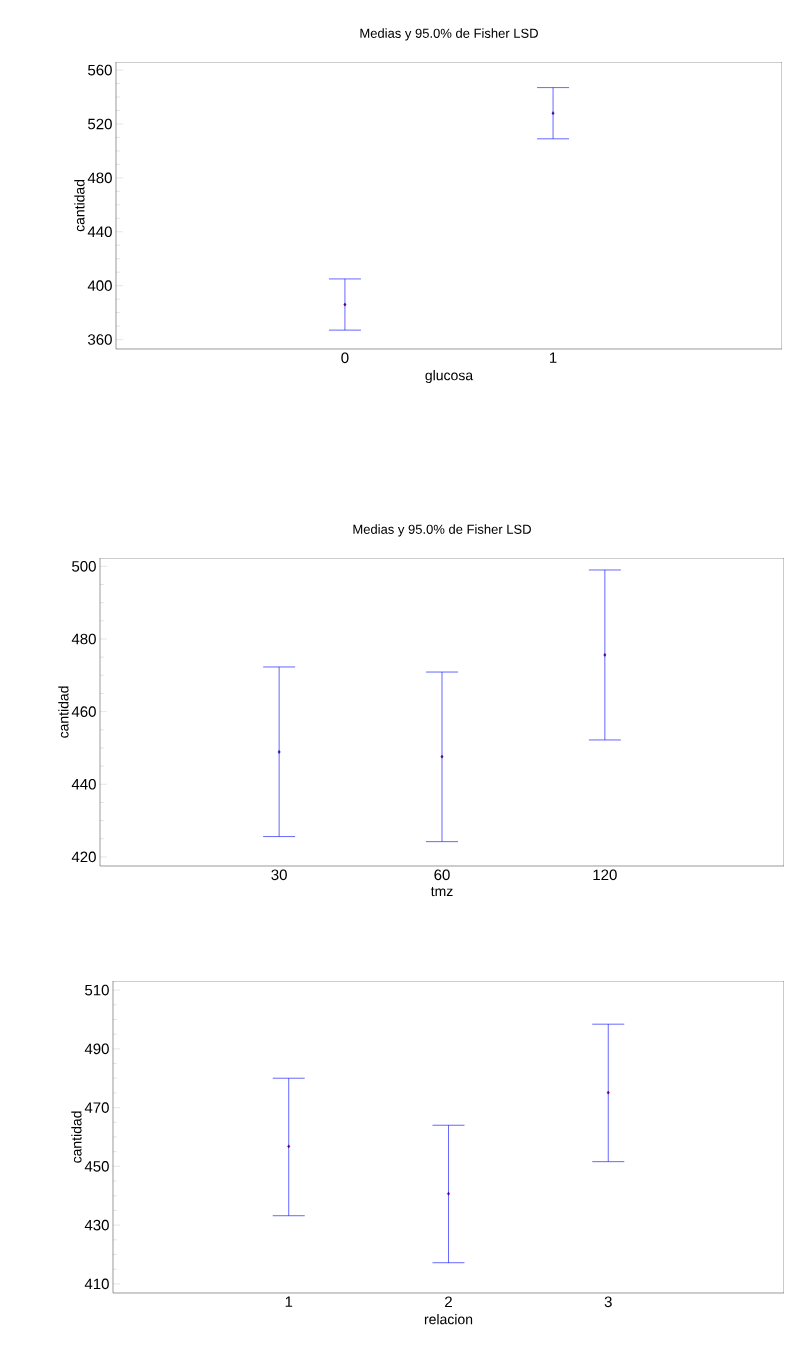 The image size is (787, 1355). What do you see at coordinates (449, 377) in the screenshot?
I see `x-axis-title: glucosa` at bounding box center [449, 377].